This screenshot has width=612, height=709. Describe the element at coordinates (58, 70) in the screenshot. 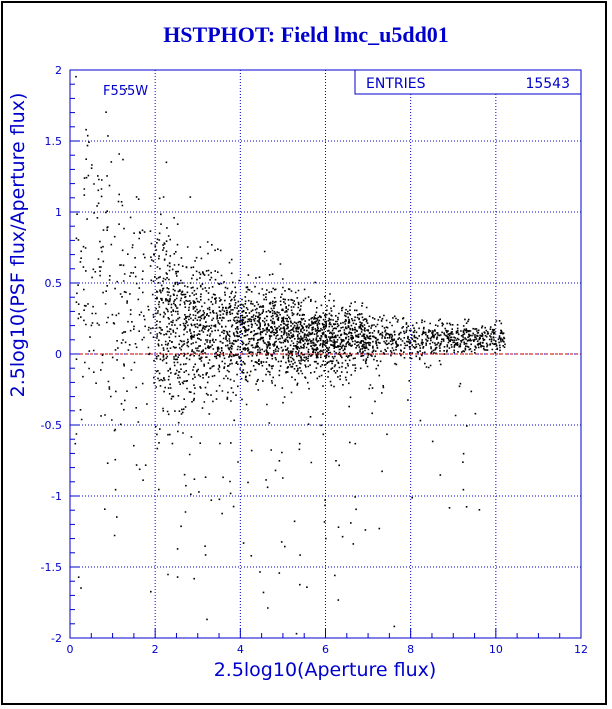

I see `y-tick-label: 2` at that location.